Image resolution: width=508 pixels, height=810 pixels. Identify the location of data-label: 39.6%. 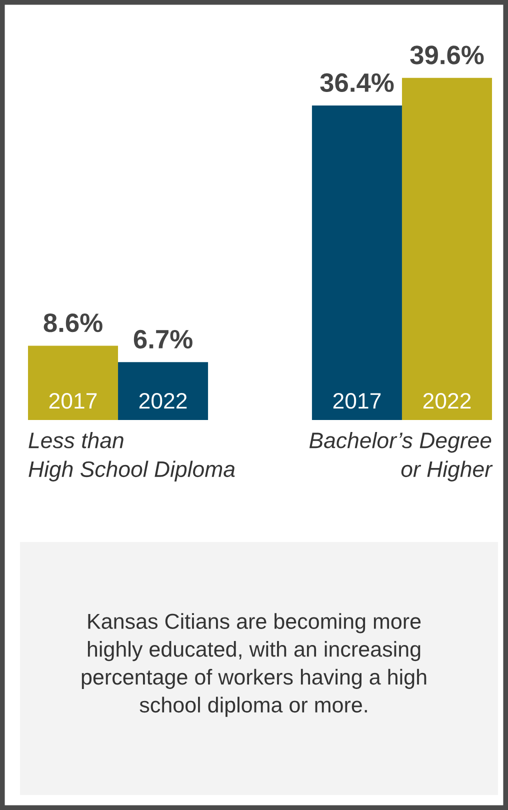
(447, 55).